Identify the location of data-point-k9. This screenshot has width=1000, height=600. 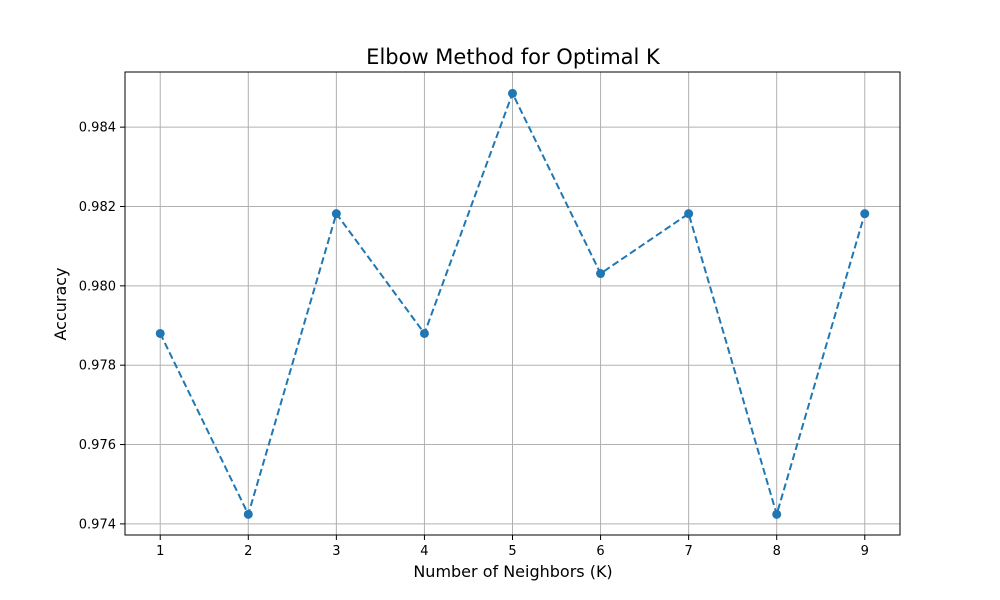
(865, 214).